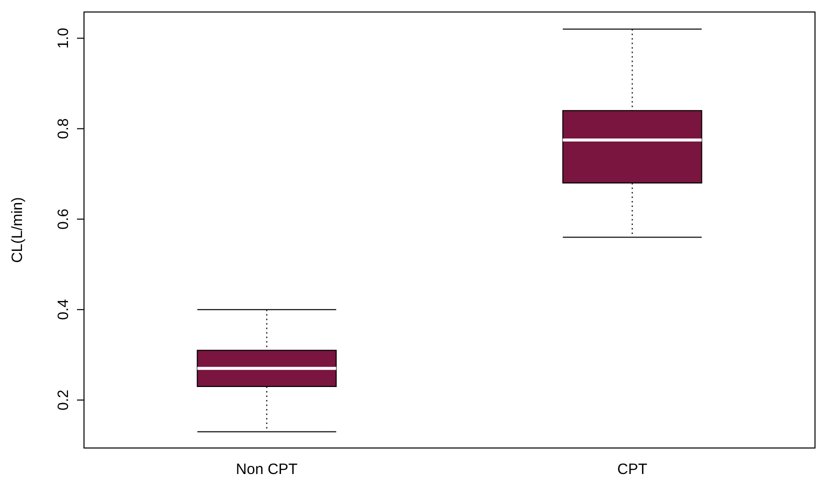 This screenshot has width=827, height=483. Describe the element at coordinates (63, 309) in the screenshot. I see `y-tick-label: 0.4` at that location.